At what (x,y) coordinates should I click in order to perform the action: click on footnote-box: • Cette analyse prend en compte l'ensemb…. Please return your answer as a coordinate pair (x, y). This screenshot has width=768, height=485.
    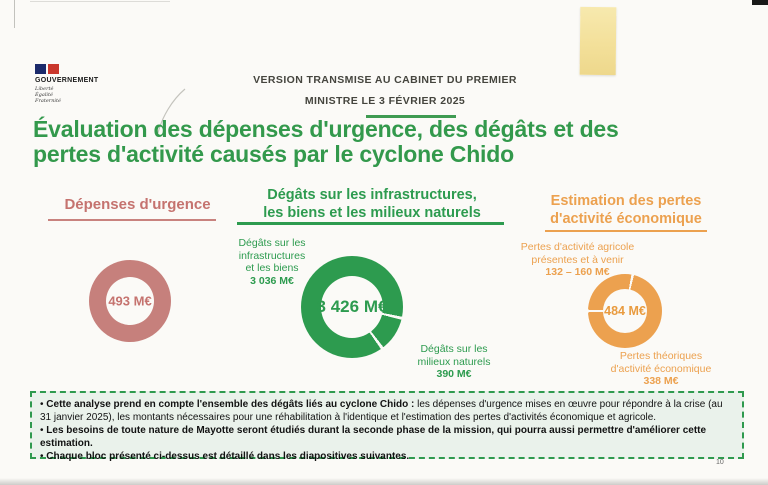
    Looking at the image, I should click on (387, 426).